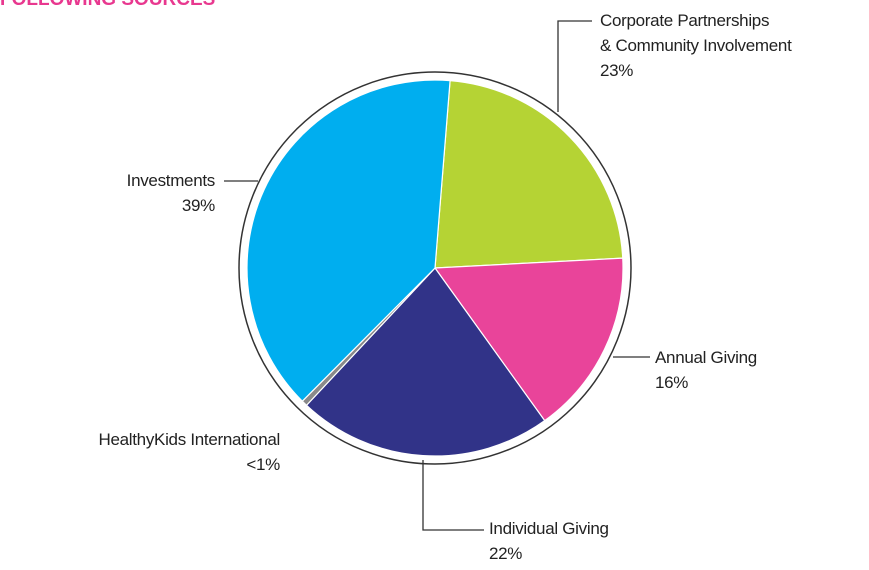 The height and width of the screenshot is (570, 869). I want to click on value-label: 16%, so click(672, 382).